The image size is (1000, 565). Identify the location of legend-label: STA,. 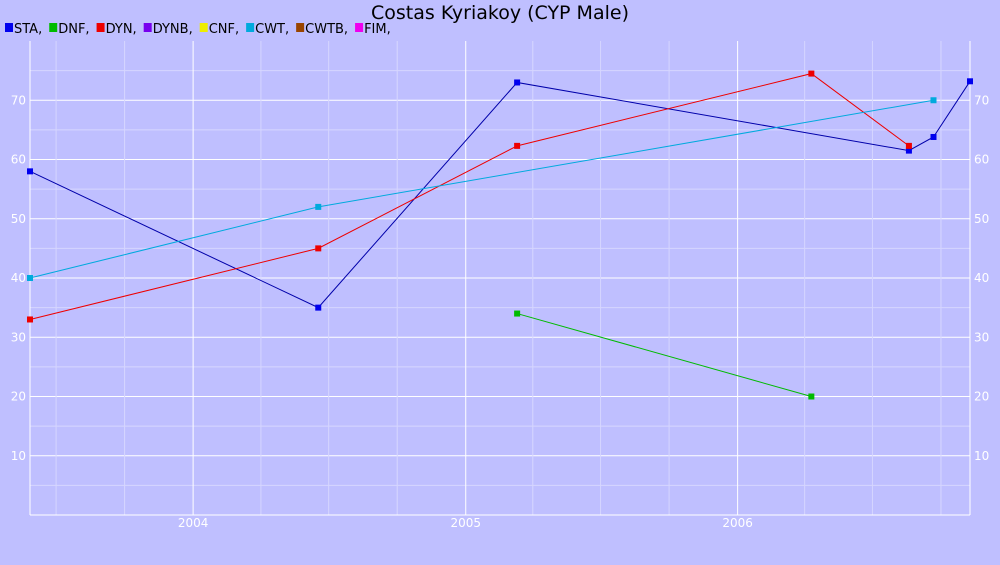
(28, 29).